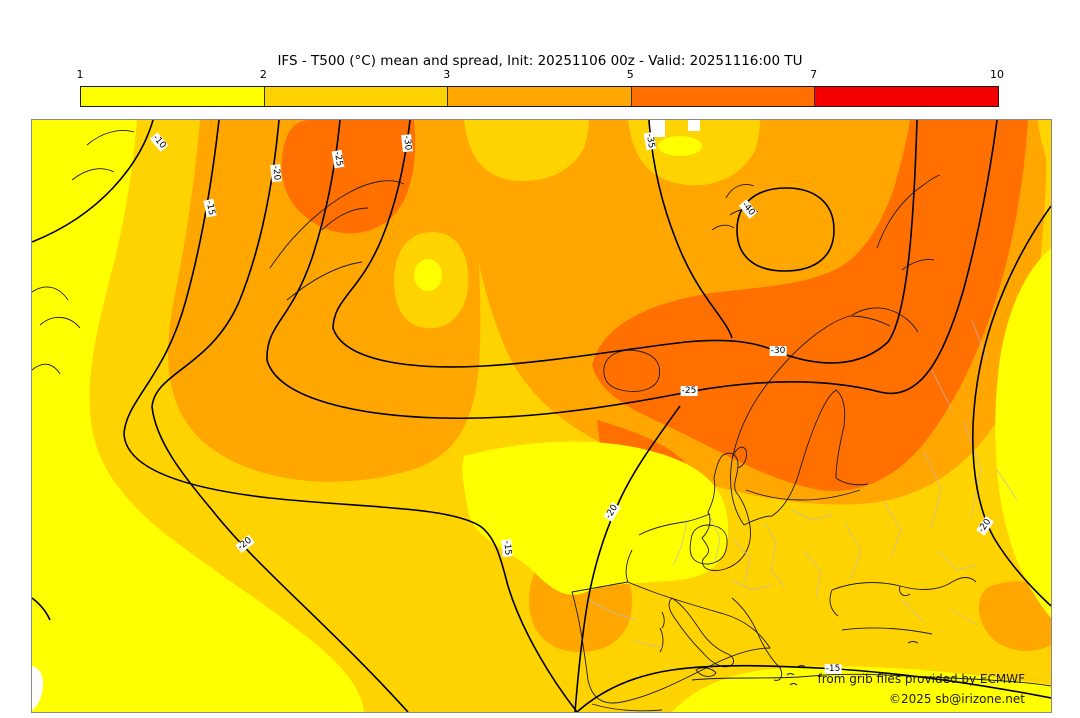 The image size is (1080, 718). I want to click on spread-region-orange-southeast, so click(1014, 616).